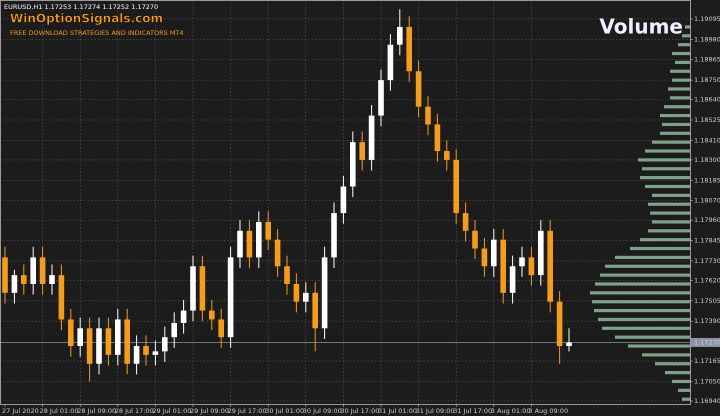 Image resolution: width=720 pixels, height=416 pixels. What do you see at coordinates (707, 160) in the screenshot?
I see `y-tick-label: 1.18300` at bounding box center [707, 160].